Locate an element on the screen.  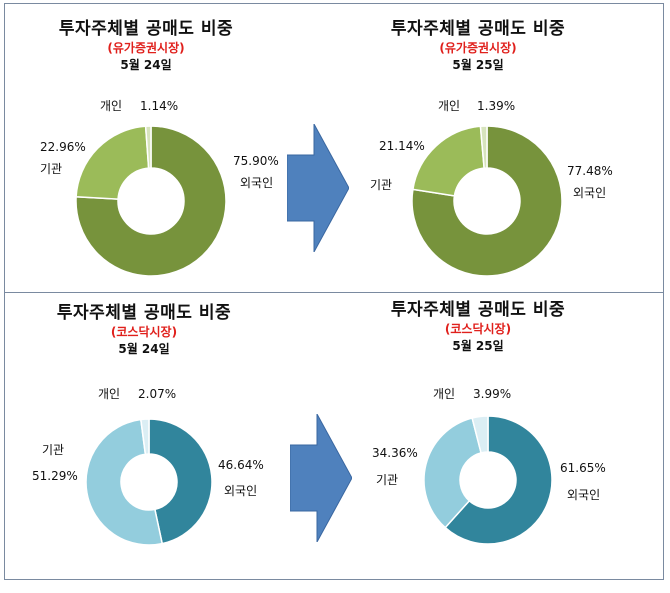
slice-value: 34.36% is located at coordinates (395, 453).